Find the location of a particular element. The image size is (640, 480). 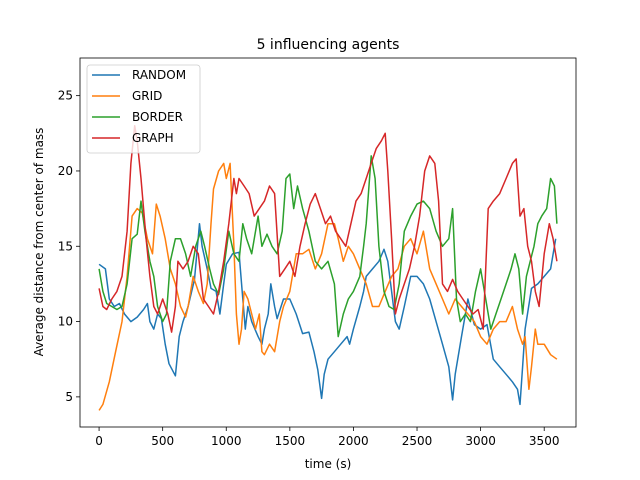

x-tick-label: 1500 is located at coordinates (290, 441).